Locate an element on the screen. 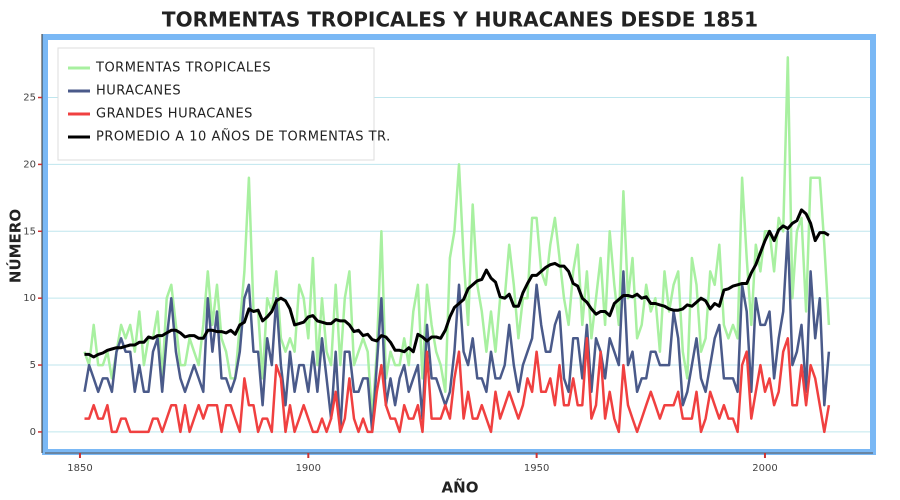 The width and height of the screenshot is (900, 500). x-tick-label: 2000 is located at coordinates (764, 468).